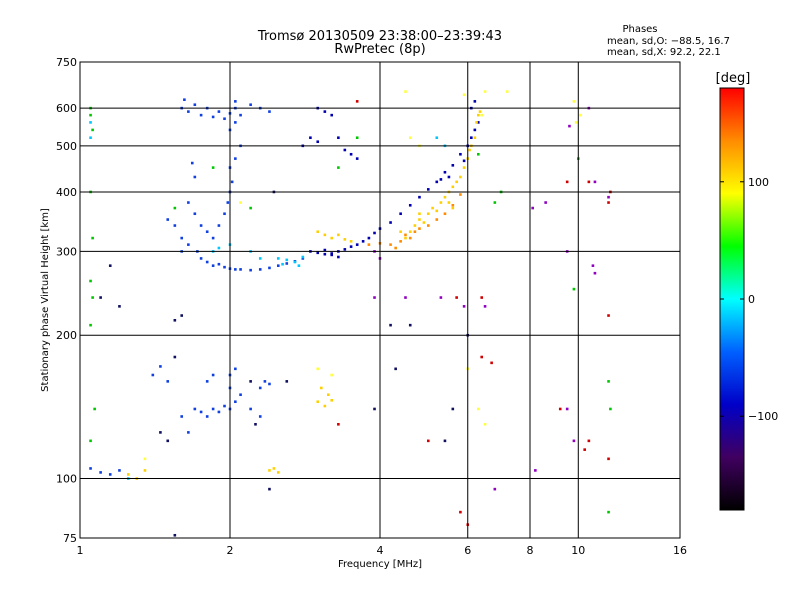  Describe the element at coordinates (80, 550) in the screenshot. I see `x-tick-label: 1` at that location.